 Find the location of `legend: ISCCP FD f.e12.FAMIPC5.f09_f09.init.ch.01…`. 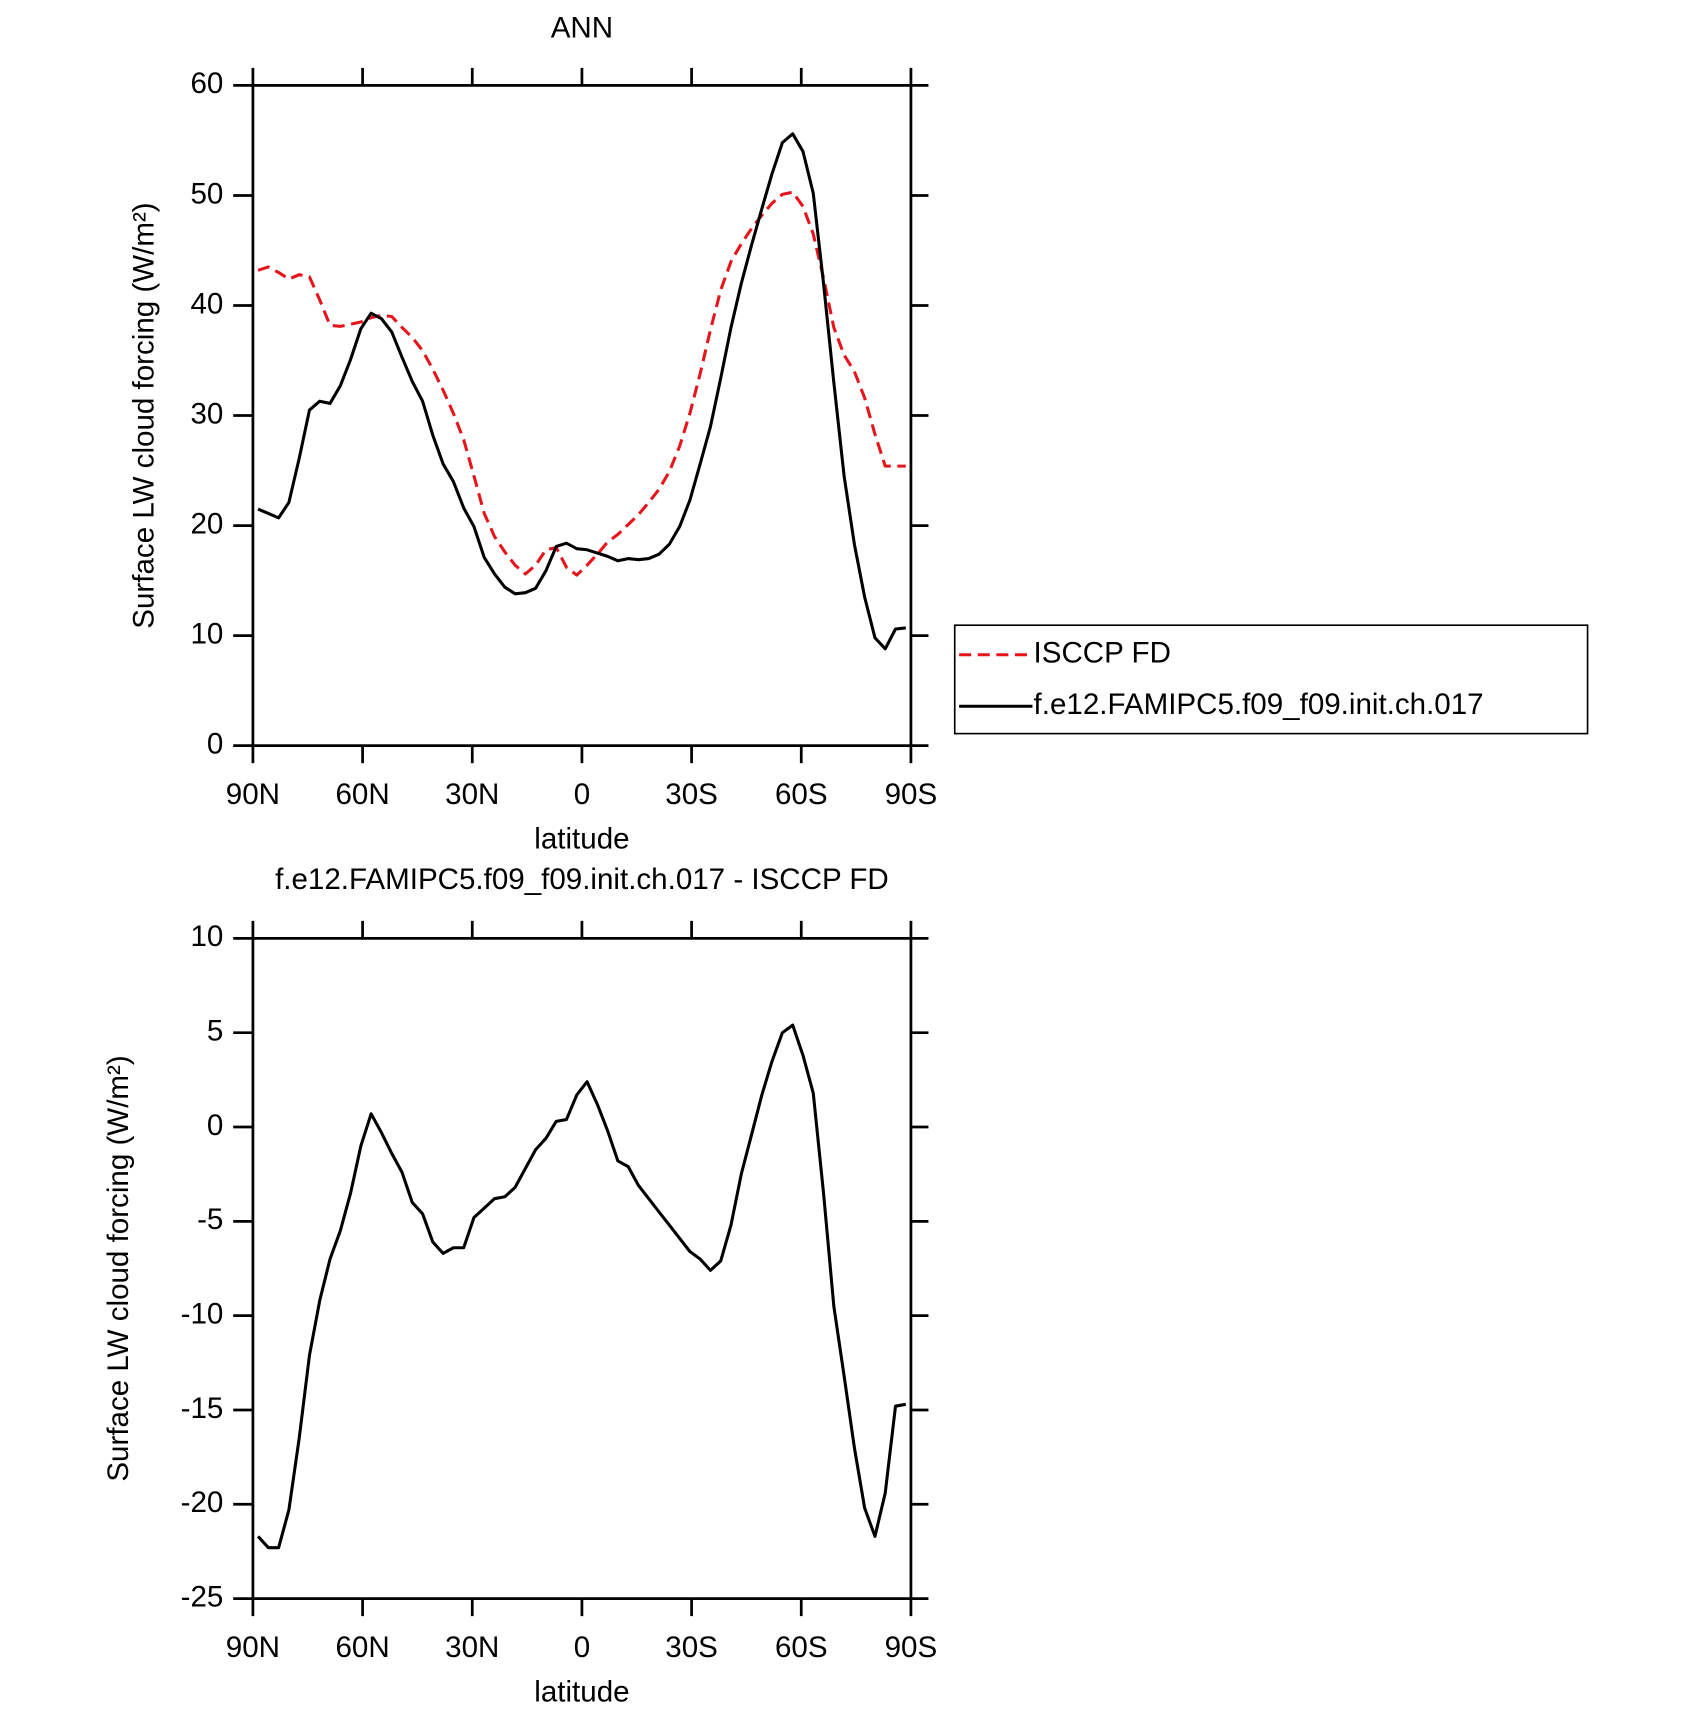

legend: ISCCP FD f.e12.FAMIPC5.f09_f09.init.ch.01… is located at coordinates (1271, 679).